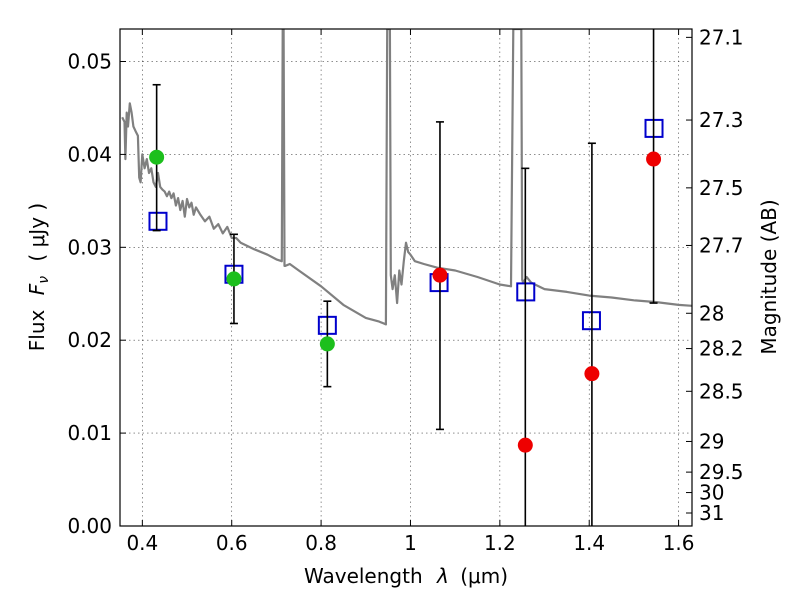  I want to click on x-tick-label: 0.6, so click(232, 543).